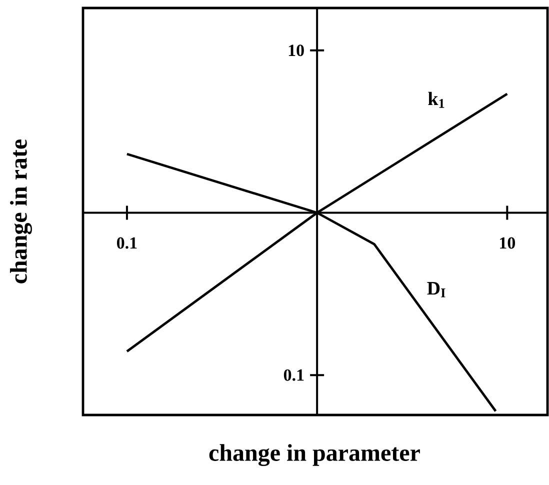  What do you see at coordinates (436, 100) in the screenshot?
I see `series-label: k$_{1}$` at bounding box center [436, 100].